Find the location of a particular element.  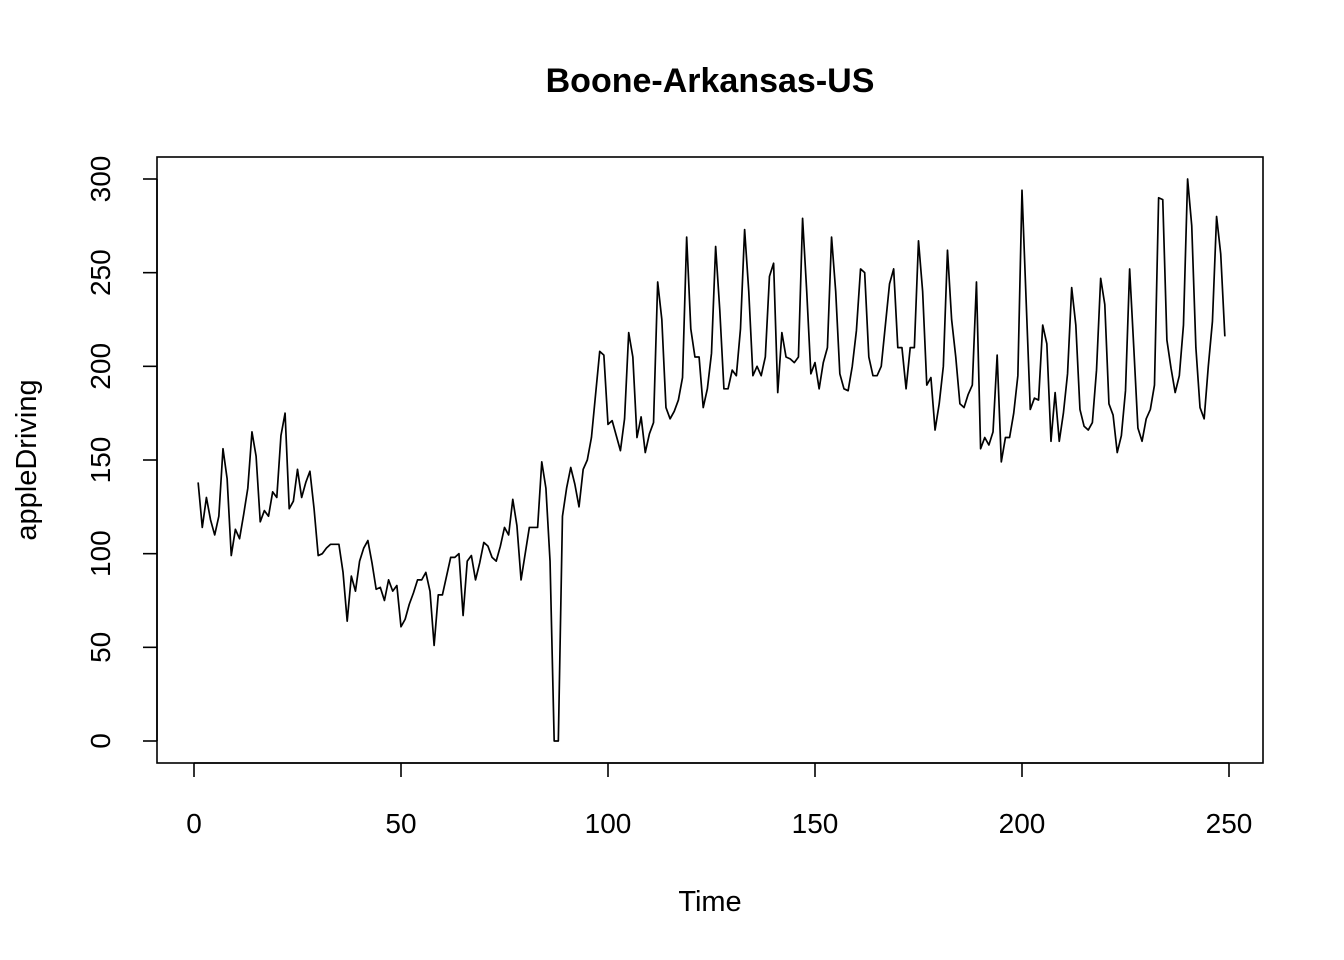

y-tick-label: 250 is located at coordinates (100, 272).